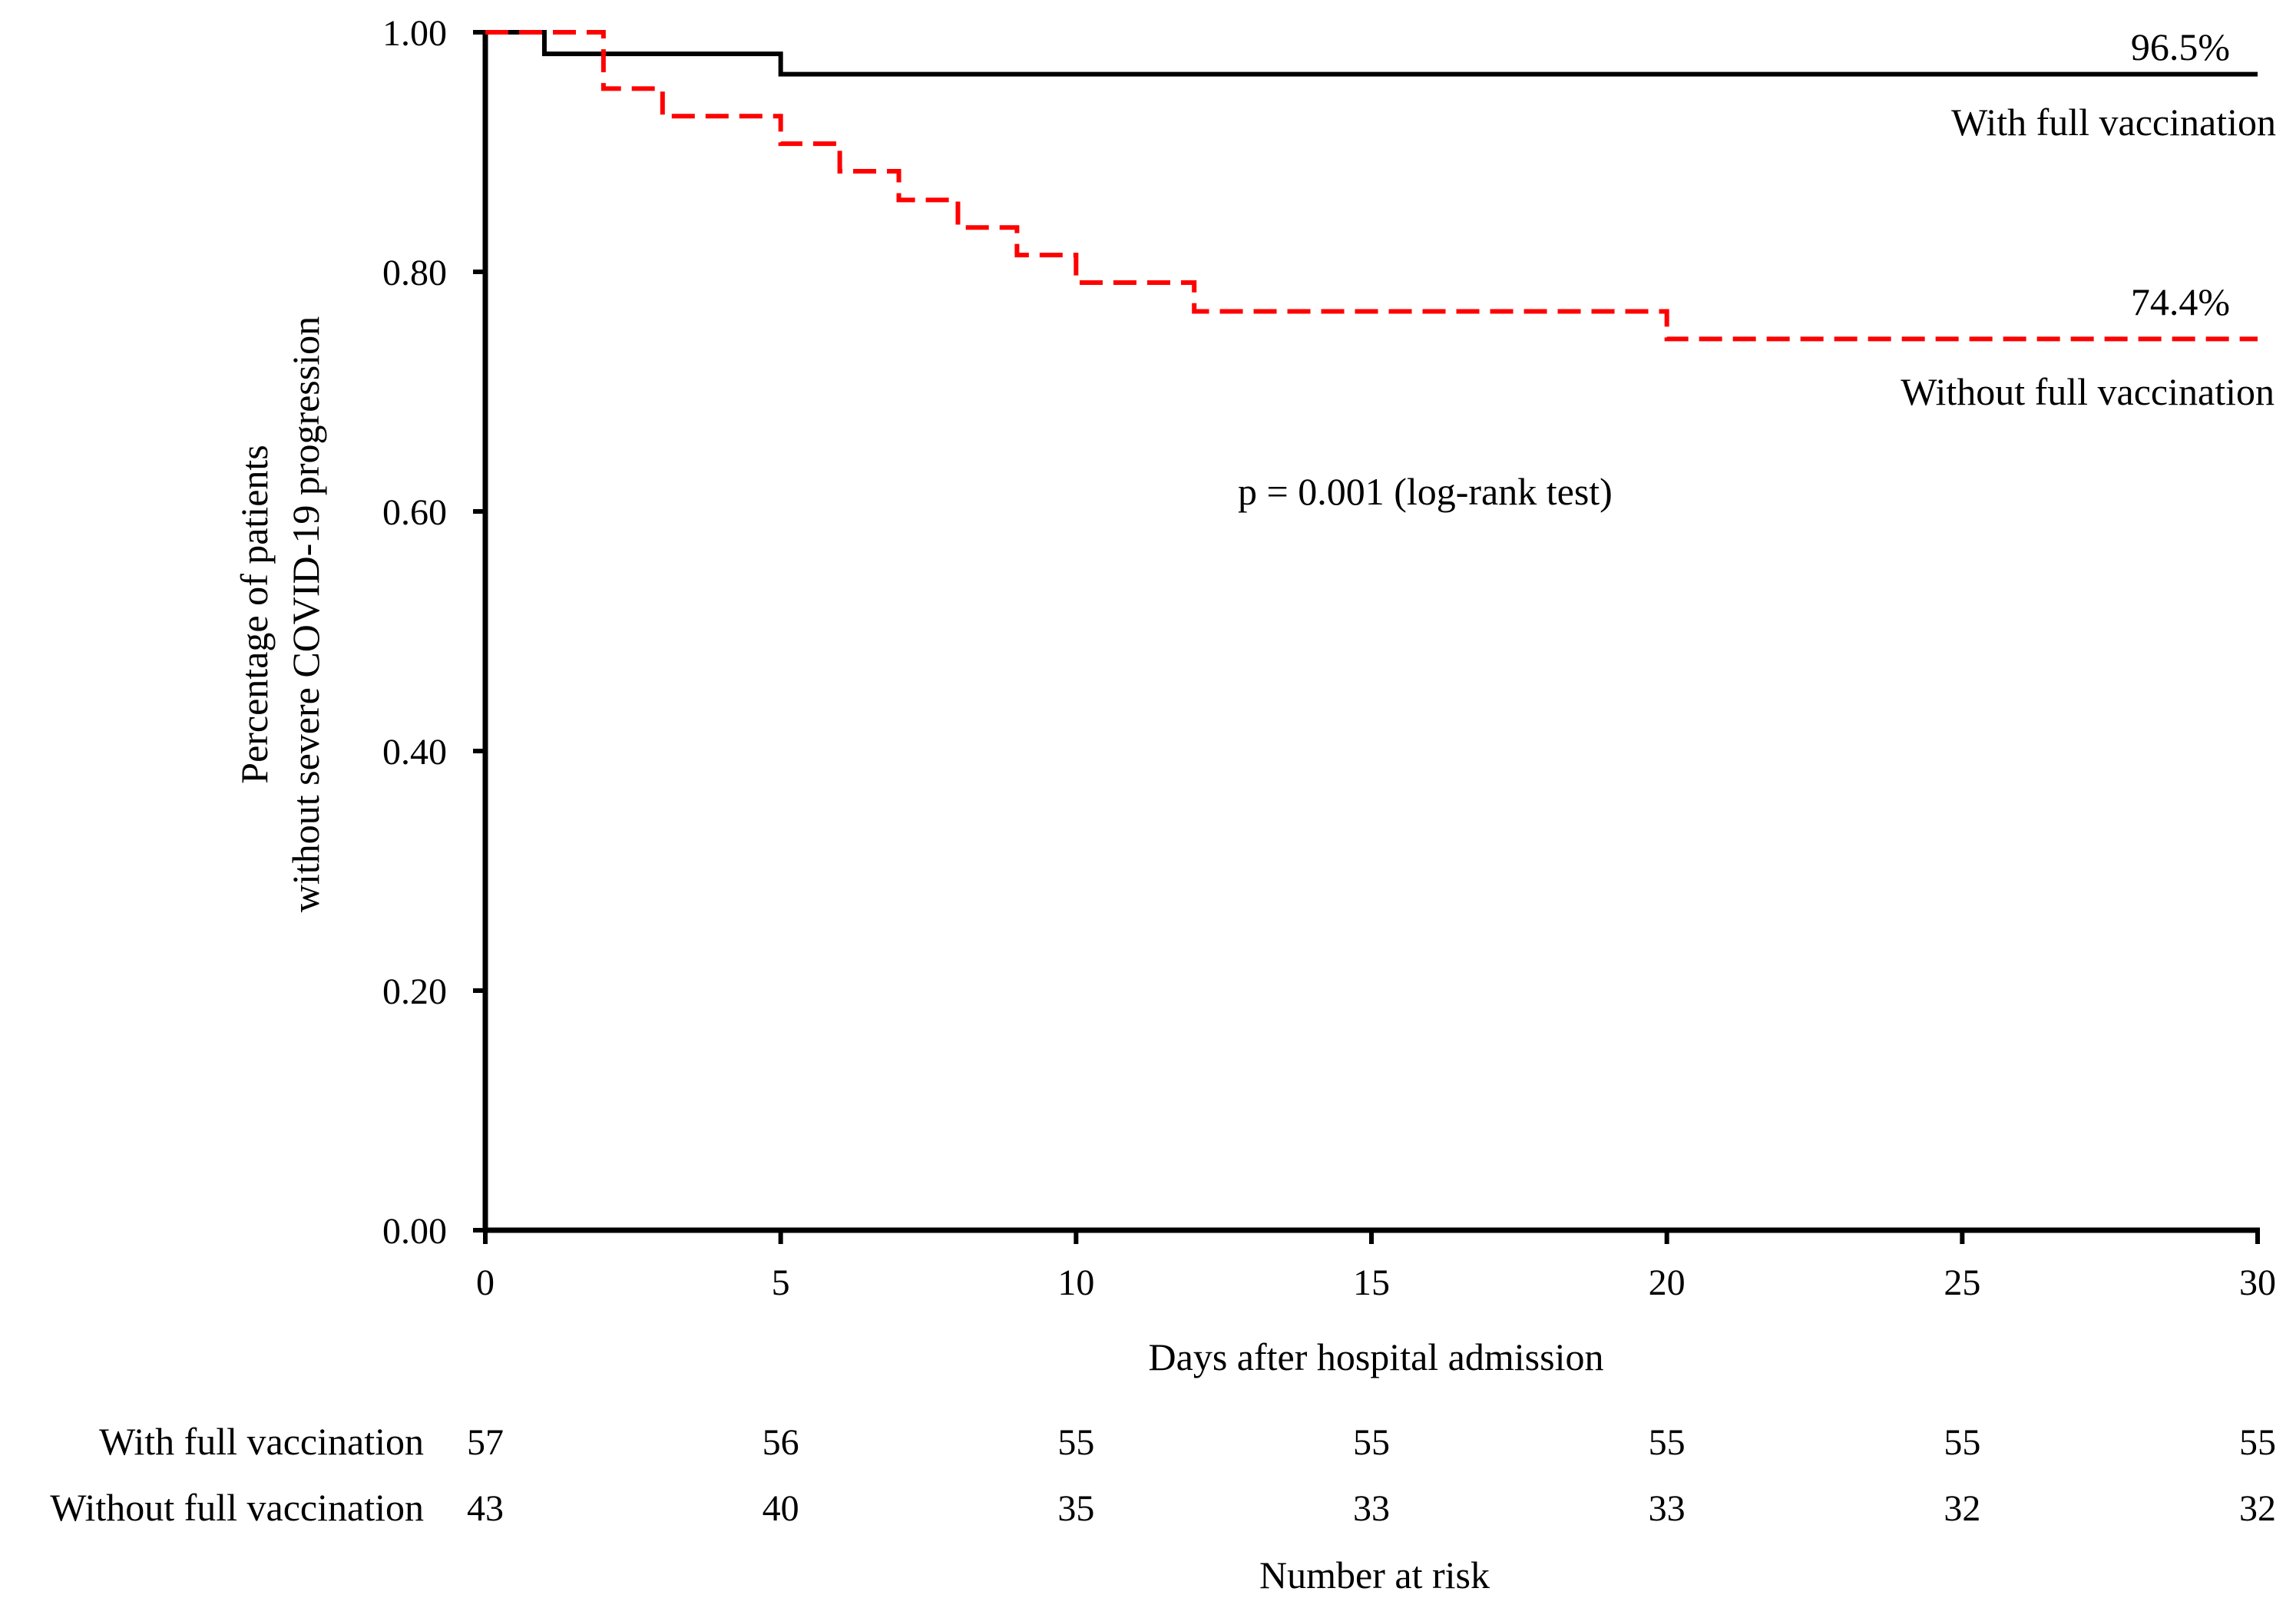 The height and width of the screenshot is (1618, 2296). What do you see at coordinates (485, 1283) in the screenshot?
I see `x-tick-label: 0` at bounding box center [485, 1283].